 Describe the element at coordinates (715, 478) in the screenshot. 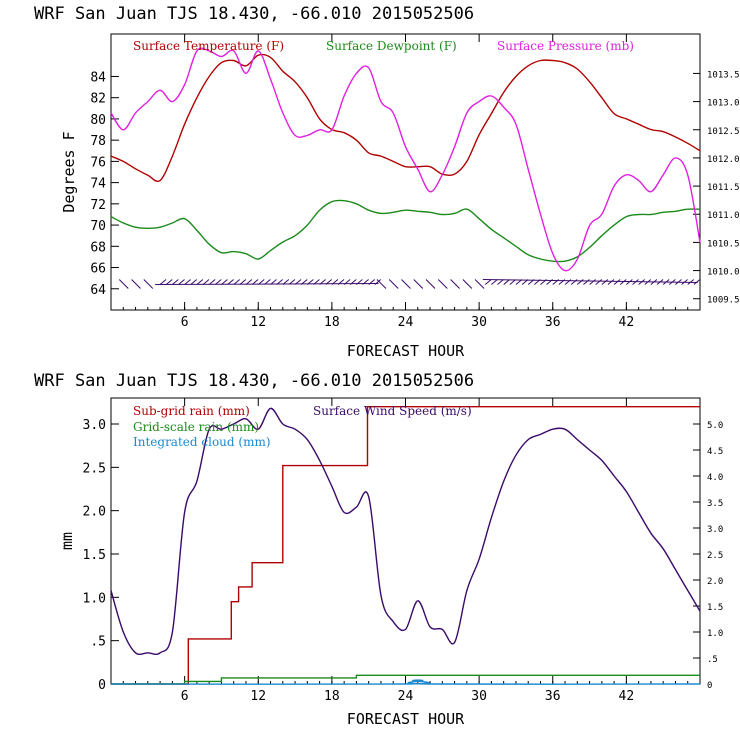

I see `y2-tick-label: 4.0` at that location.